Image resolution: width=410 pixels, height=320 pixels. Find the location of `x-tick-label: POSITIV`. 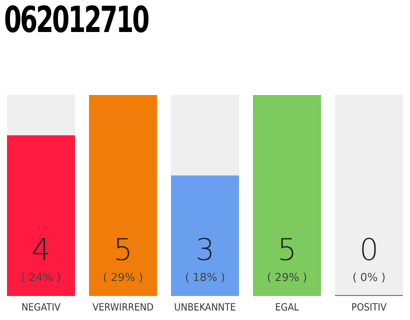

x-tick-label: POSITIV is located at coordinates (369, 308).